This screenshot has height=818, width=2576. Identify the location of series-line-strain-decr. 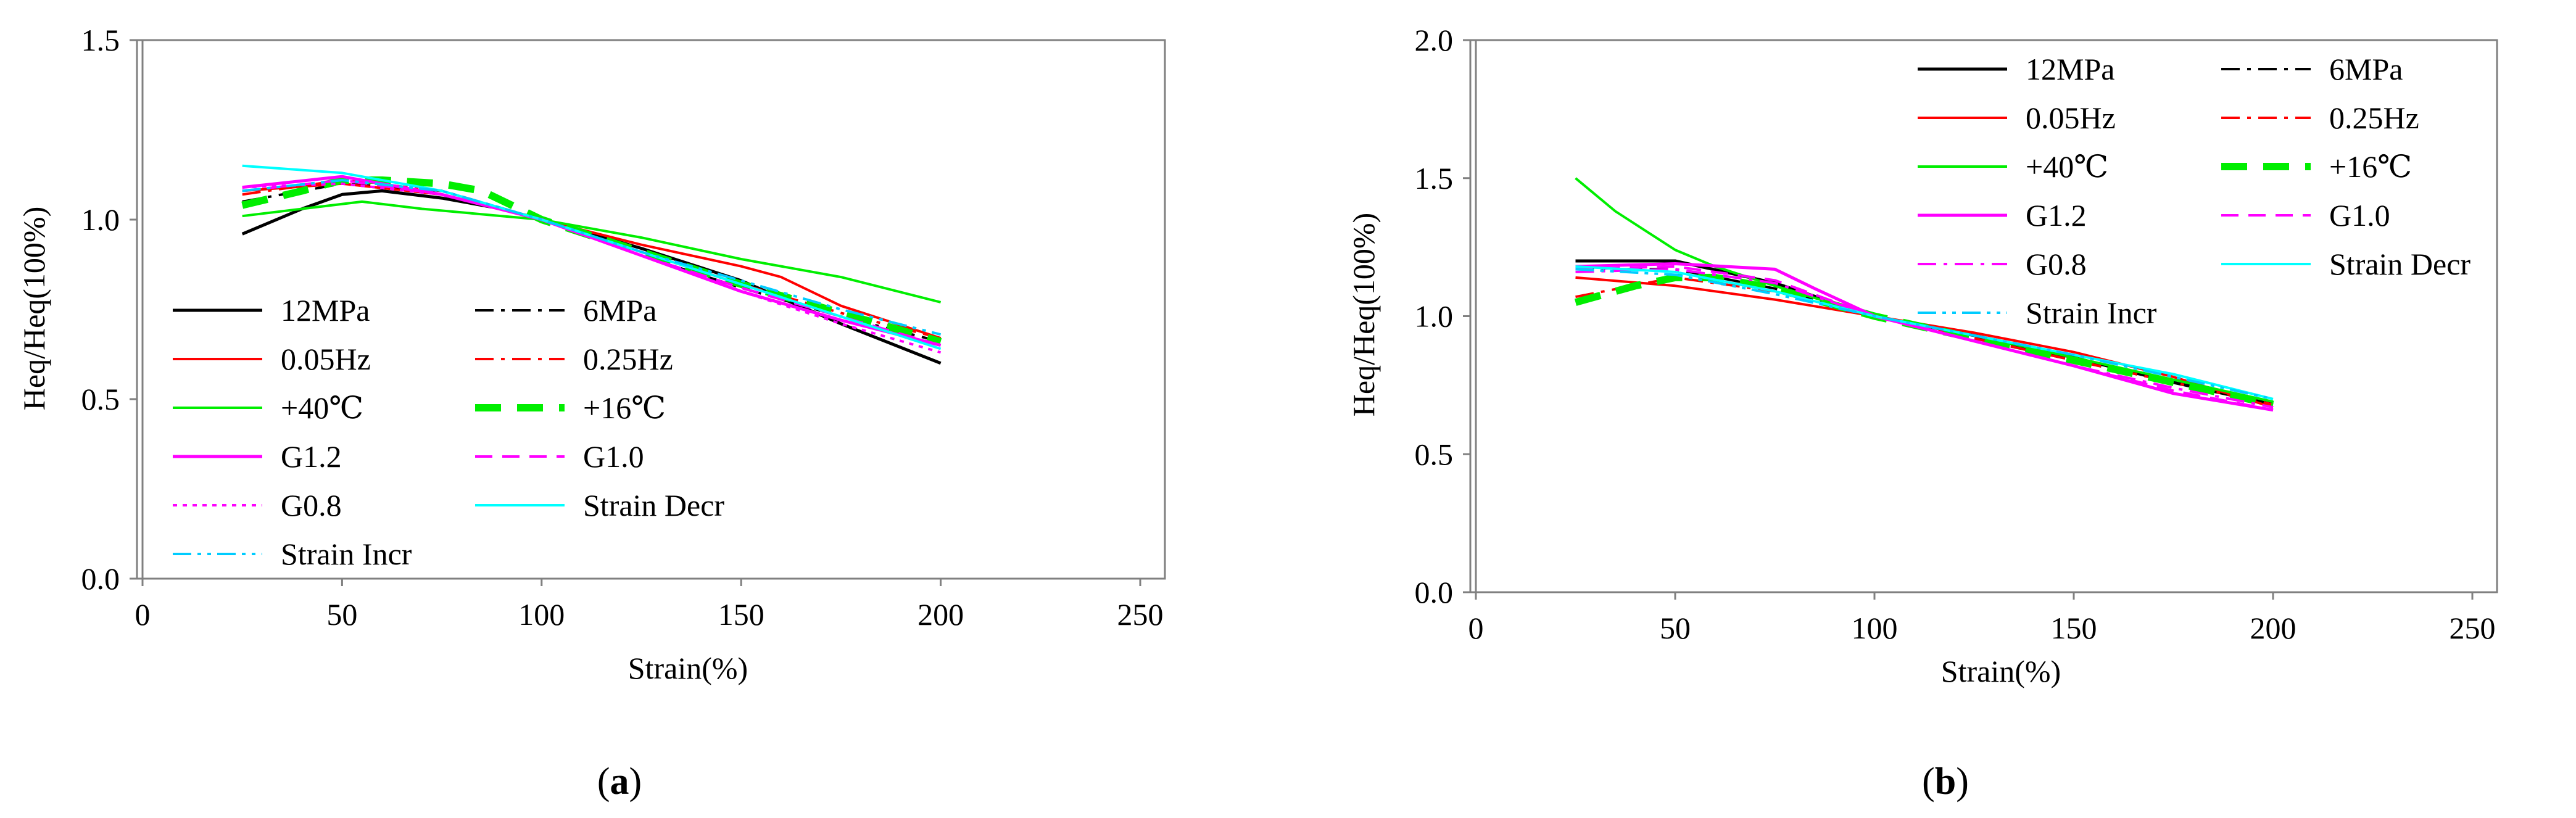
(1924, 333).